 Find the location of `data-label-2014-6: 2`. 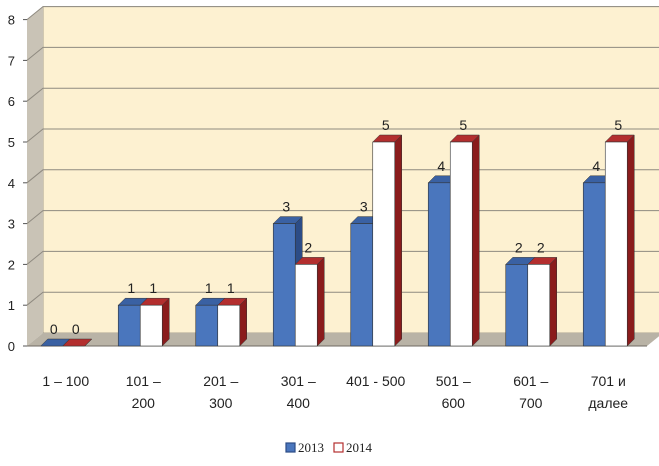

data-label-2014-6: 2 is located at coordinates (541, 247).